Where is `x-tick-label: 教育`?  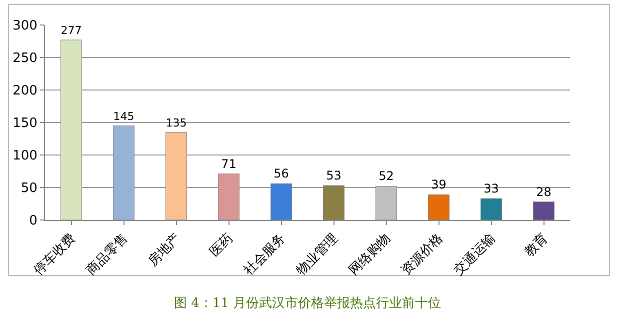
x-tick-label: 教育 is located at coordinates (536, 245).